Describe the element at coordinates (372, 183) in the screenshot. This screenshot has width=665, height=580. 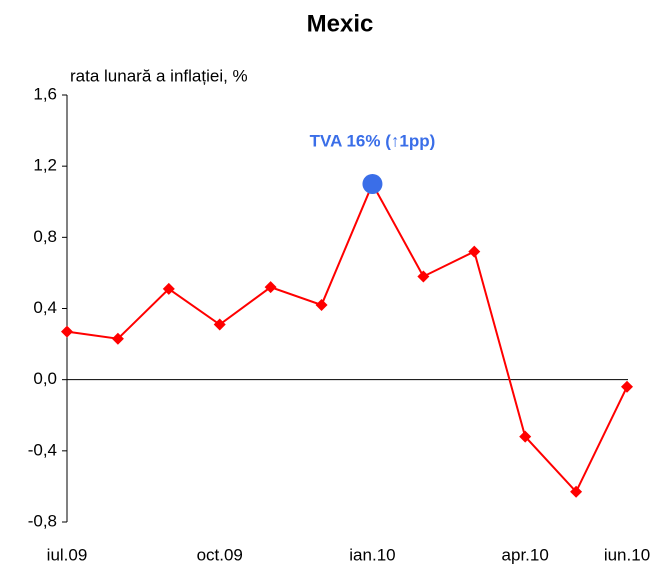
I see `highlight-marker` at that location.